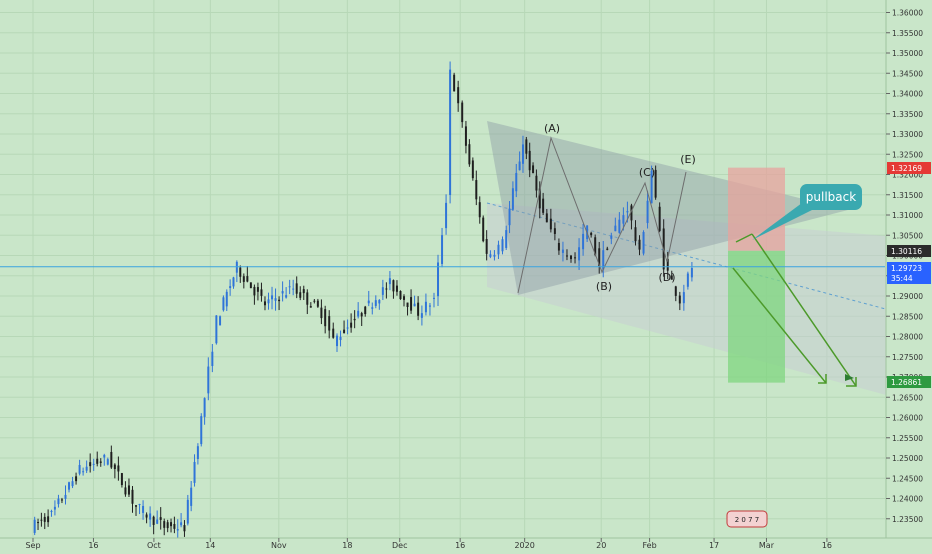 This screenshot has width=932, height=554. I want to click on y-tick-label: 1.35500, so click(907, 33).